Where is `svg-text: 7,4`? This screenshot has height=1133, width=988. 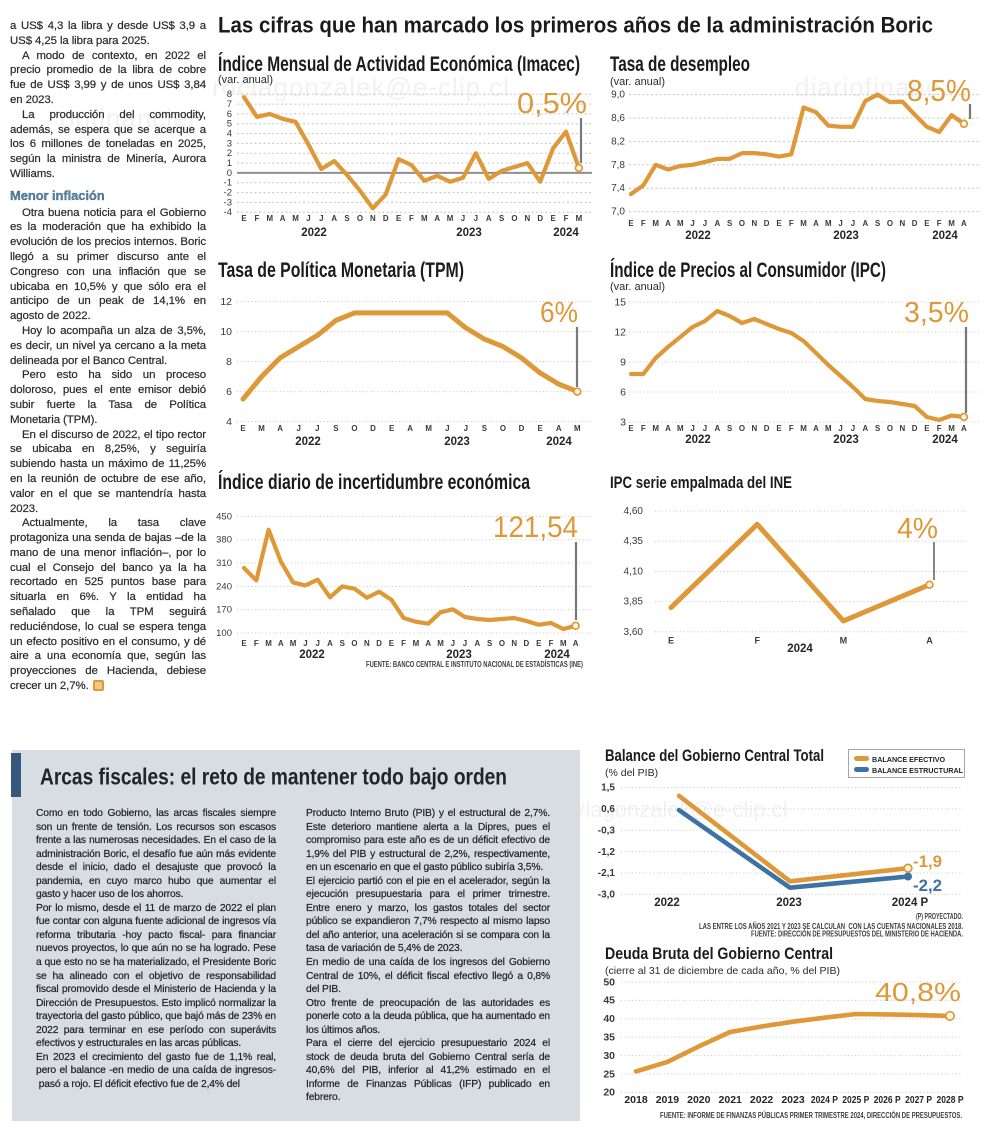
svg-text: 7,4 is located at coordinates (618, 188).